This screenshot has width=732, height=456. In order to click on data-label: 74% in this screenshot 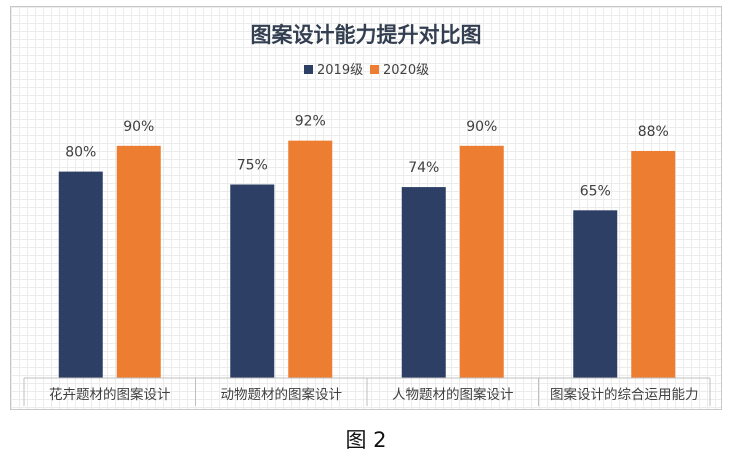, I will do `click(423, 168)`.